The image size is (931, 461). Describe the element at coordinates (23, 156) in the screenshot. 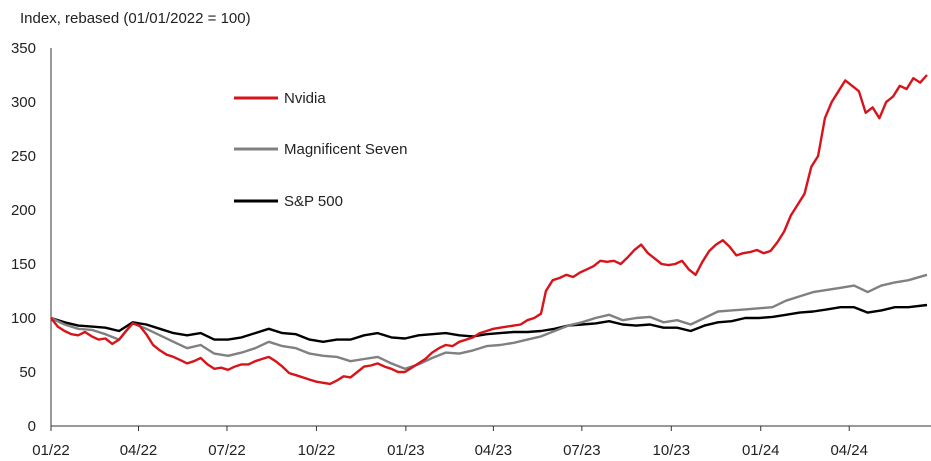

I see `y-tick-label: 250` at that location.